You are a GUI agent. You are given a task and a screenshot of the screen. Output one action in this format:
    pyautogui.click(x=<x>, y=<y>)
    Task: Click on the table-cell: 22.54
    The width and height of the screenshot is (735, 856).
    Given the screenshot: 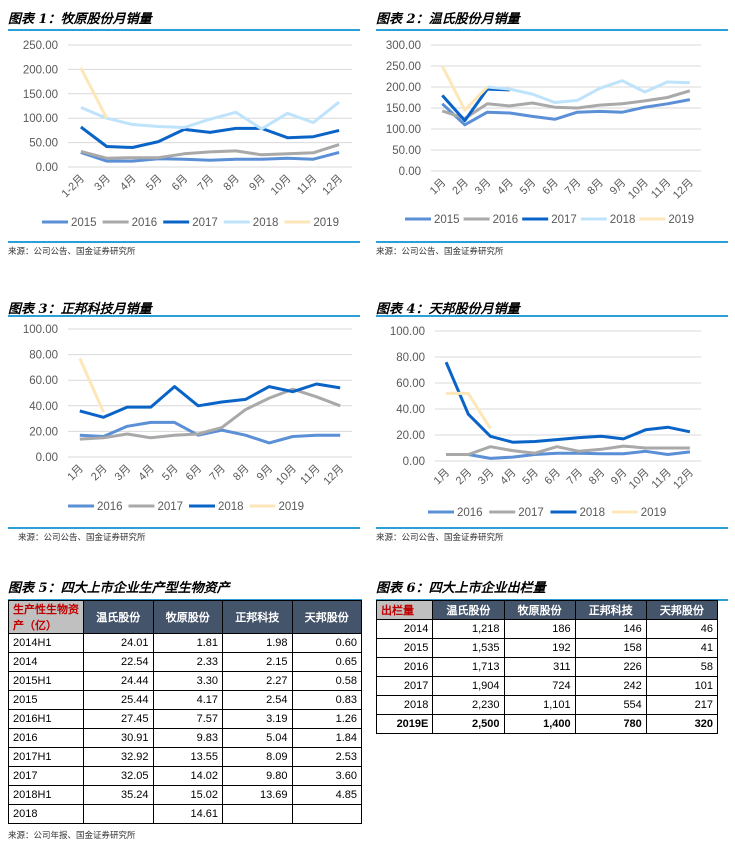 What is the action you would take?
    pyautogui.click(x=118, y=662)
    